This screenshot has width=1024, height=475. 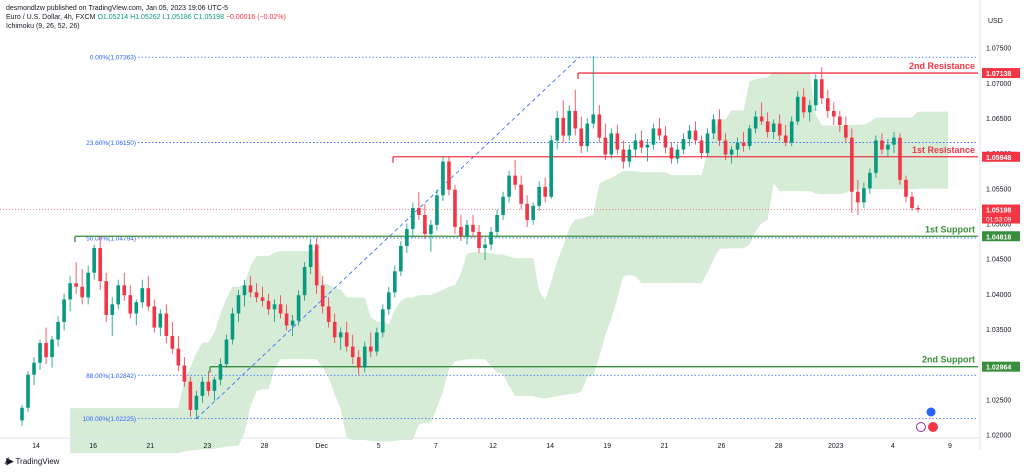 I want to click on x-tick-label: 26, so click(x=722, y=446).